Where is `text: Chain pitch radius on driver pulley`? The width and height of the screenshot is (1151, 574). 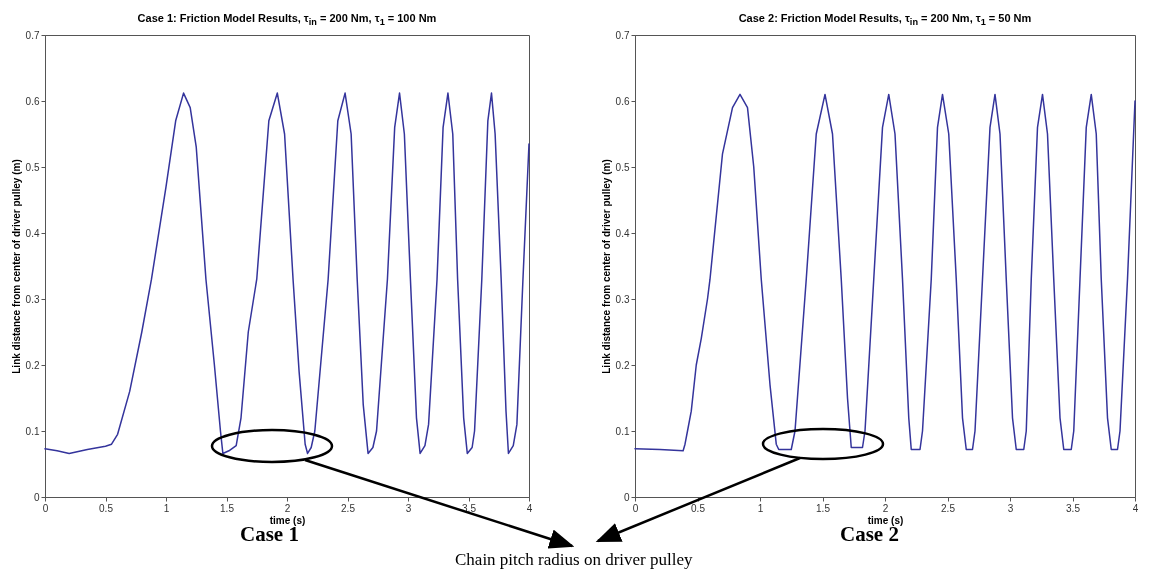 text: Chain pitch radius on driver pulley is located at coordinates (574, 560).